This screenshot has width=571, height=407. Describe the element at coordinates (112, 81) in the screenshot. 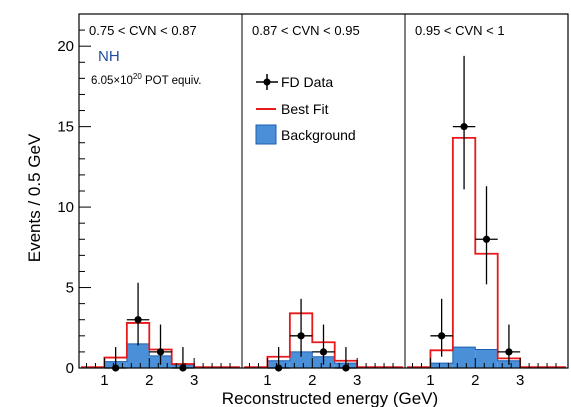

I see `exposure-base: 6.05×10` at that location.